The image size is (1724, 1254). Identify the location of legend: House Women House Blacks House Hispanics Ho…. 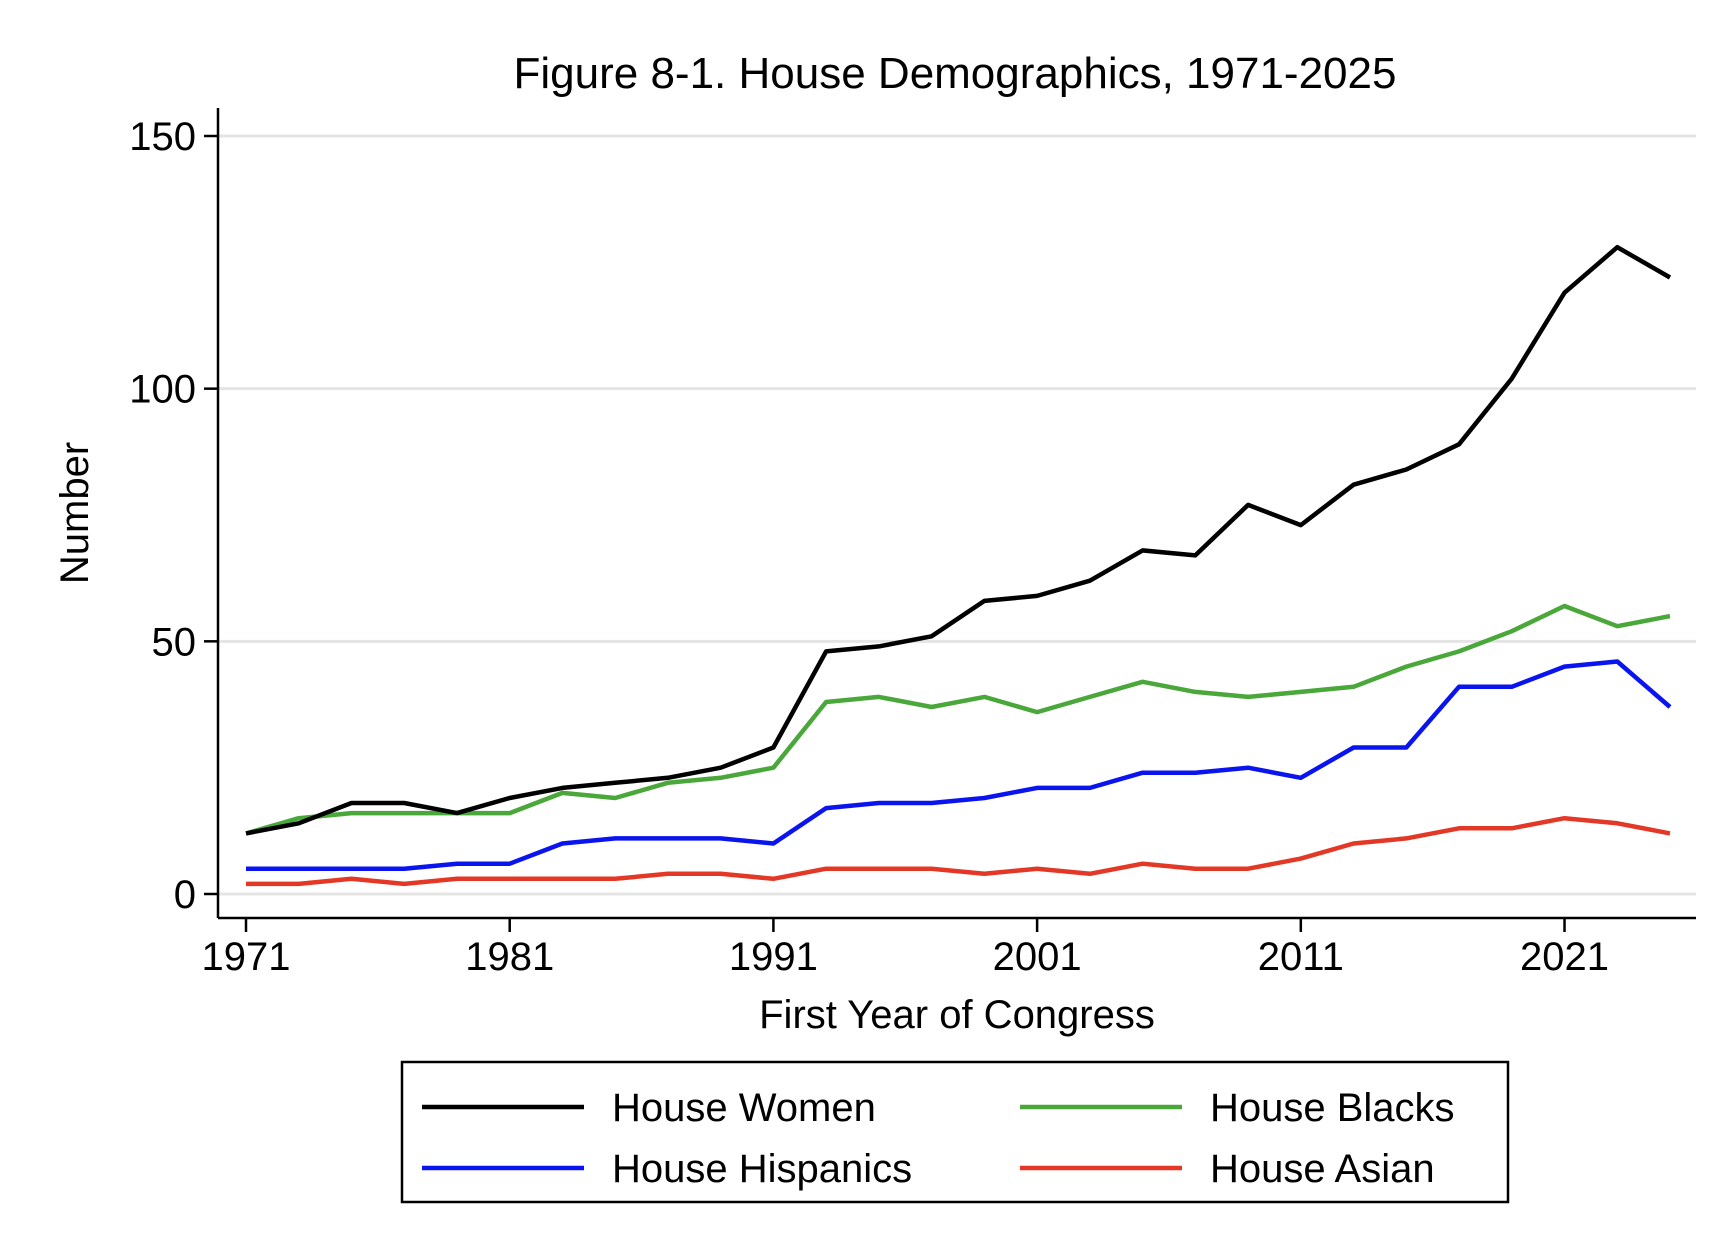
(955, 1132).